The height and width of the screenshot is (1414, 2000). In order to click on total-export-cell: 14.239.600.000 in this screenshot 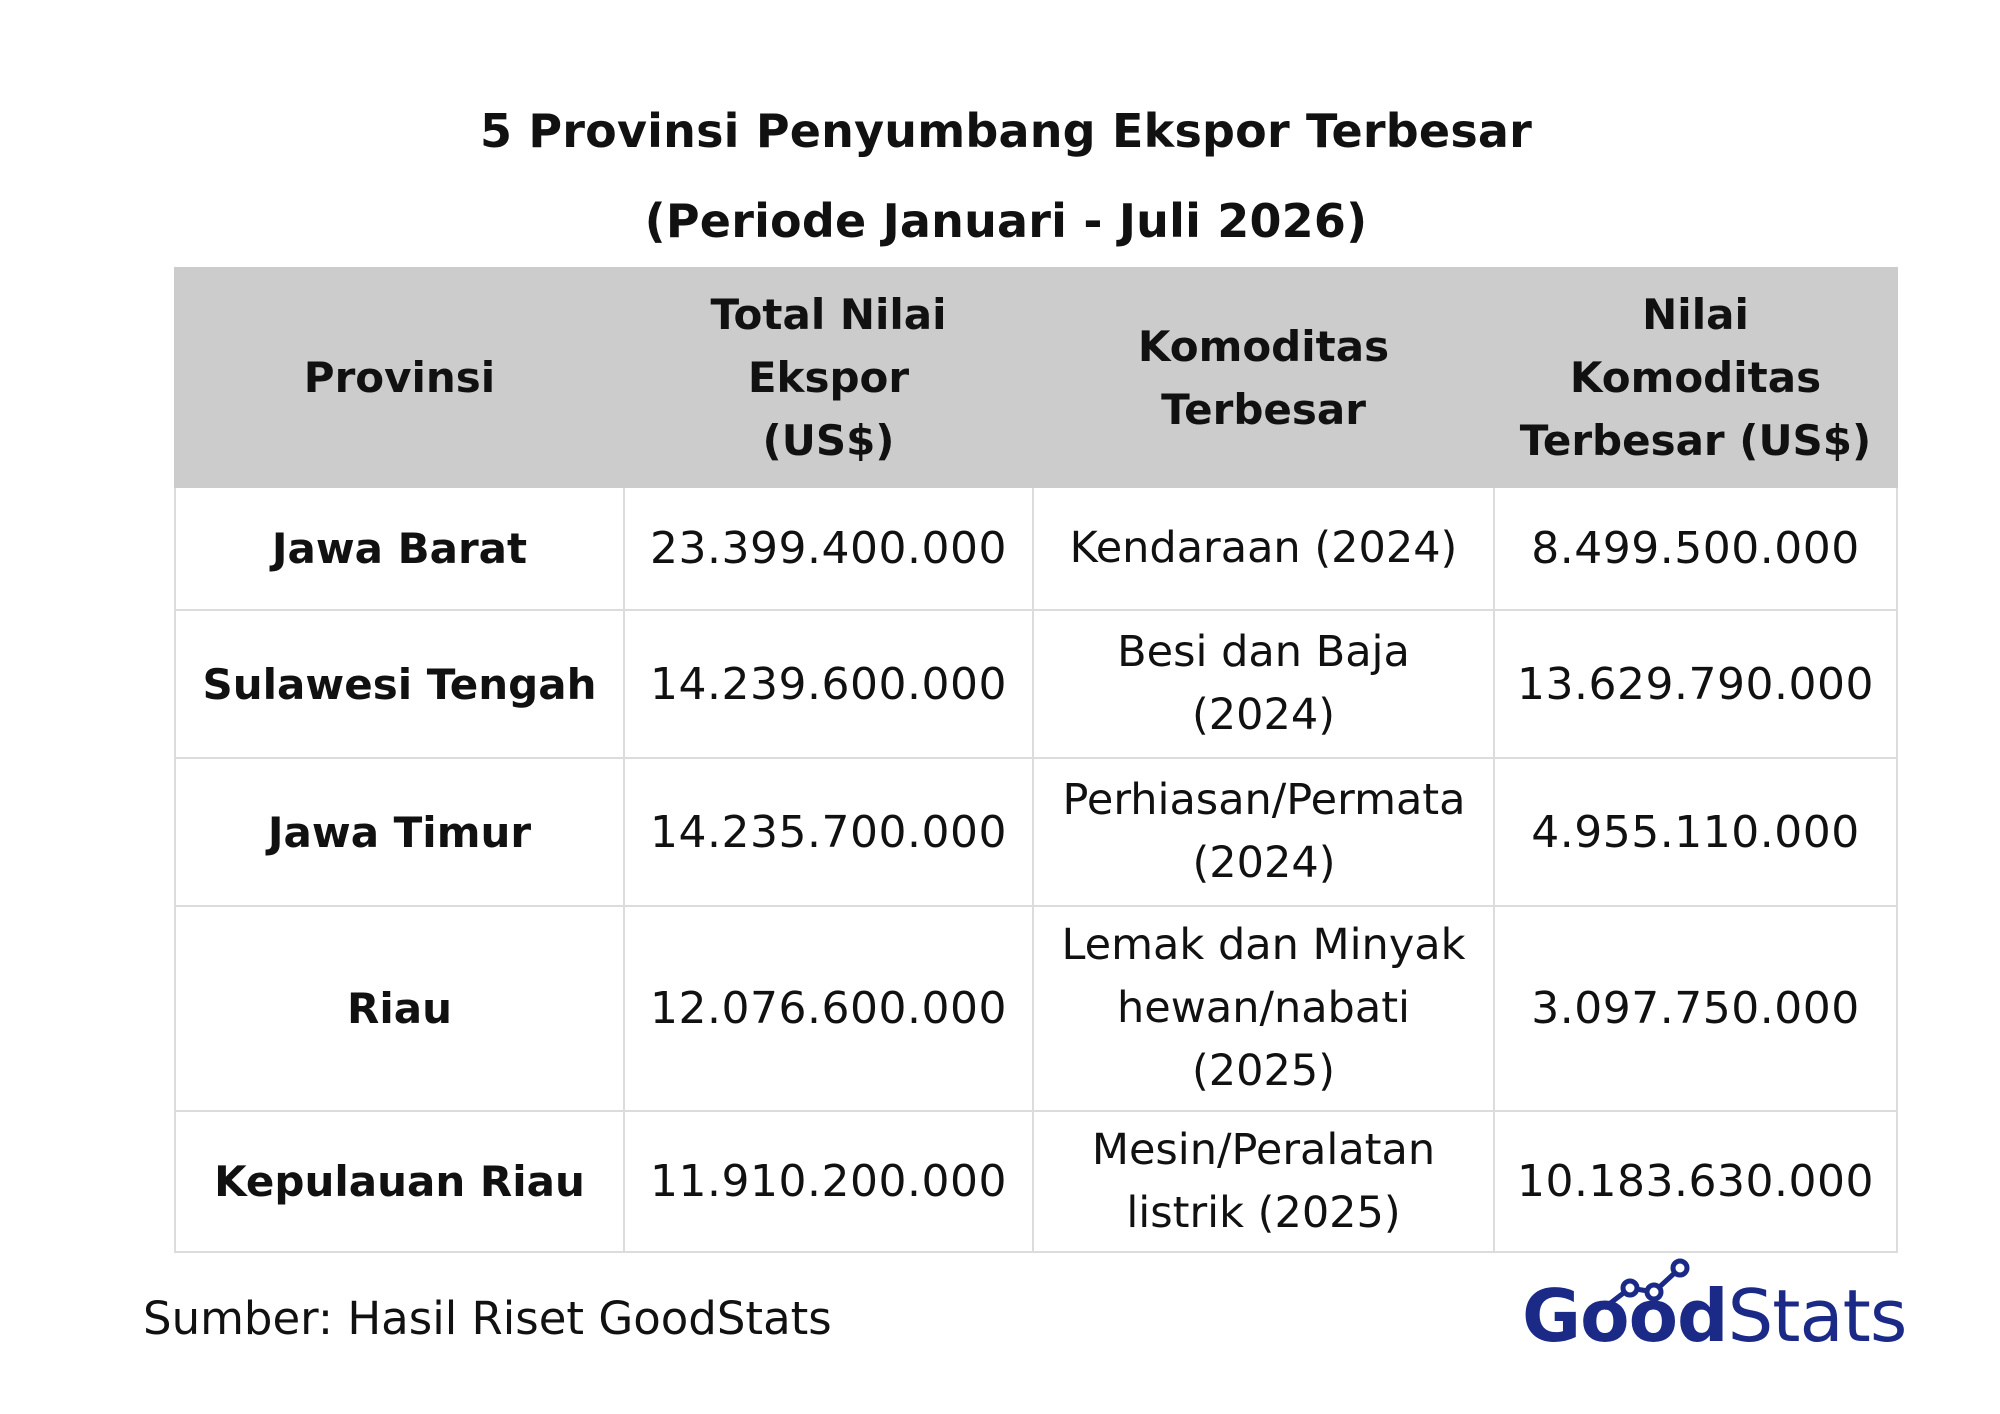, I will do `click(828, 684)`.